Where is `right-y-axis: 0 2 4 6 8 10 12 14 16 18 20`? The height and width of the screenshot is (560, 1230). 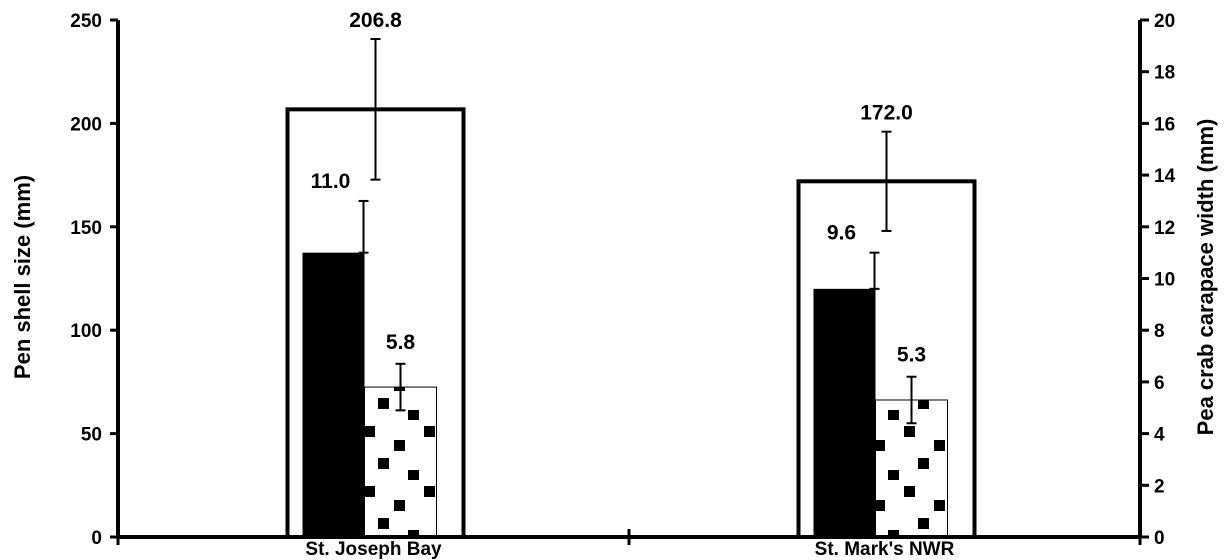 right-y-axis: 0 2 4 6 8 10 12 14 16 18 20 is located at coordinates (1157, 280).